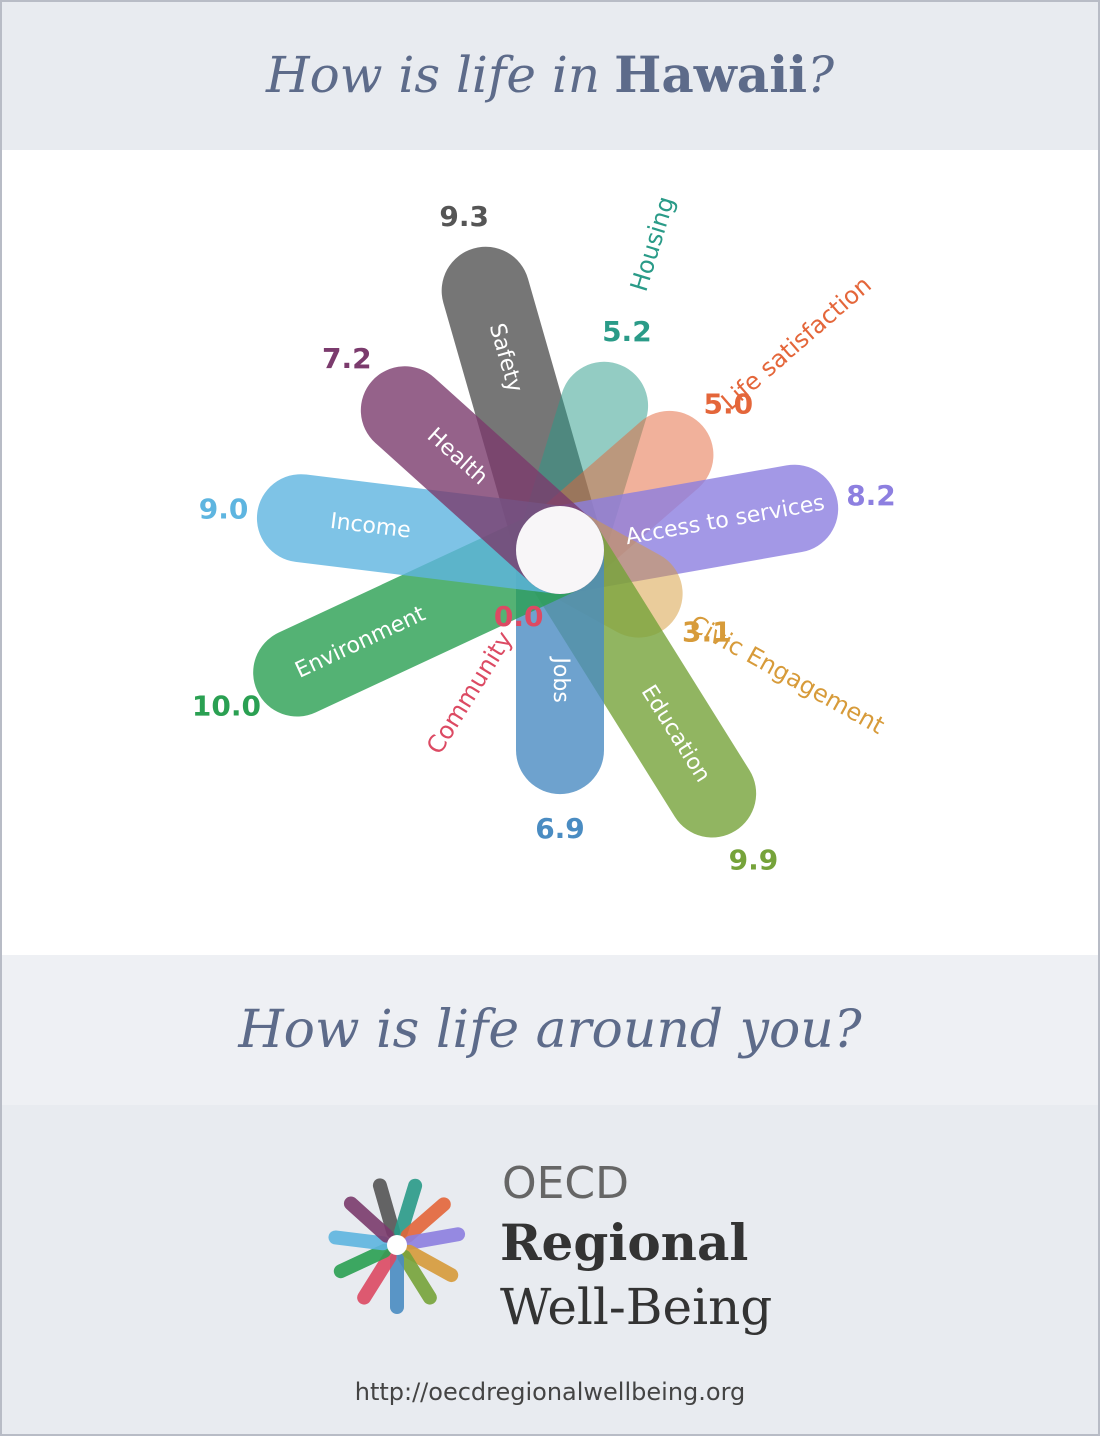  I want to click on value-label: 7.2, so click(347, 358).